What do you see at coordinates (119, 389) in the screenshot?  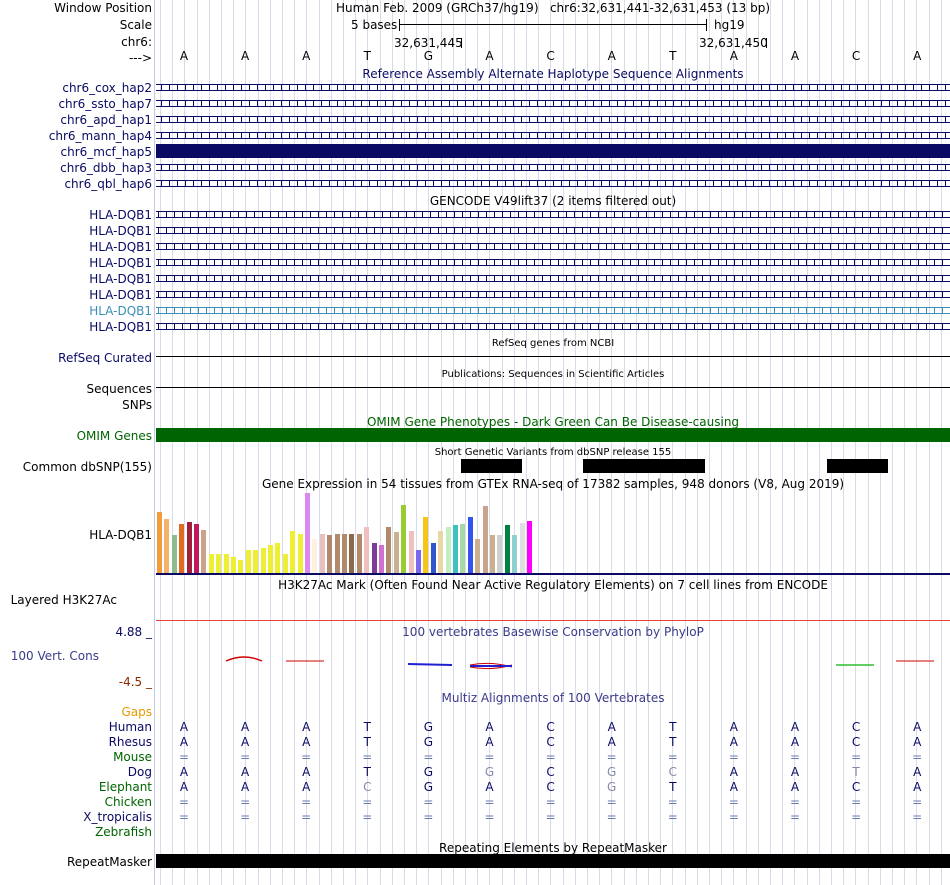 I see `pubs-label-sequences: Sequences` at bounding box center [119, 389].